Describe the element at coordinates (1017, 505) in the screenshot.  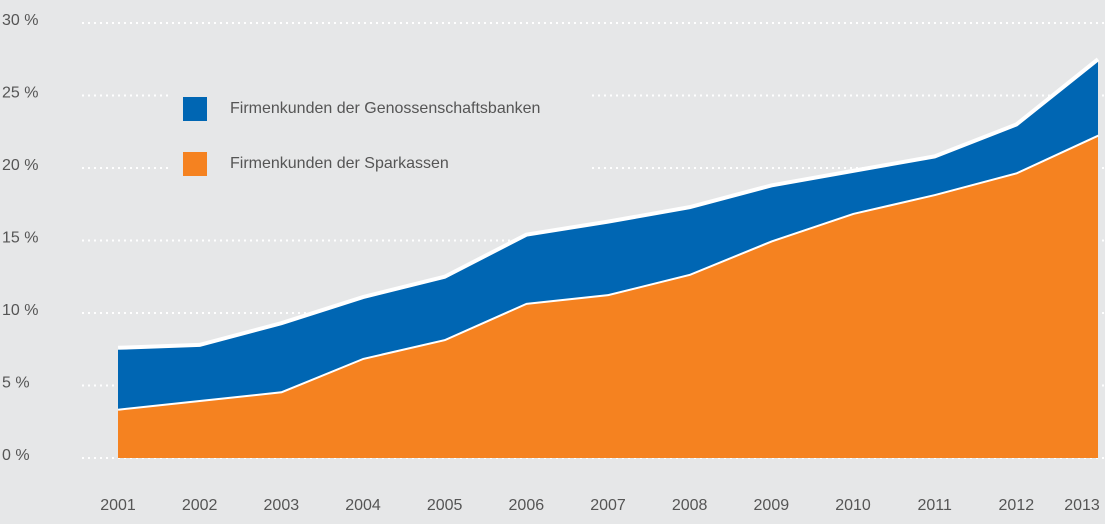
I see `x-tick-label: 2012` at that location.